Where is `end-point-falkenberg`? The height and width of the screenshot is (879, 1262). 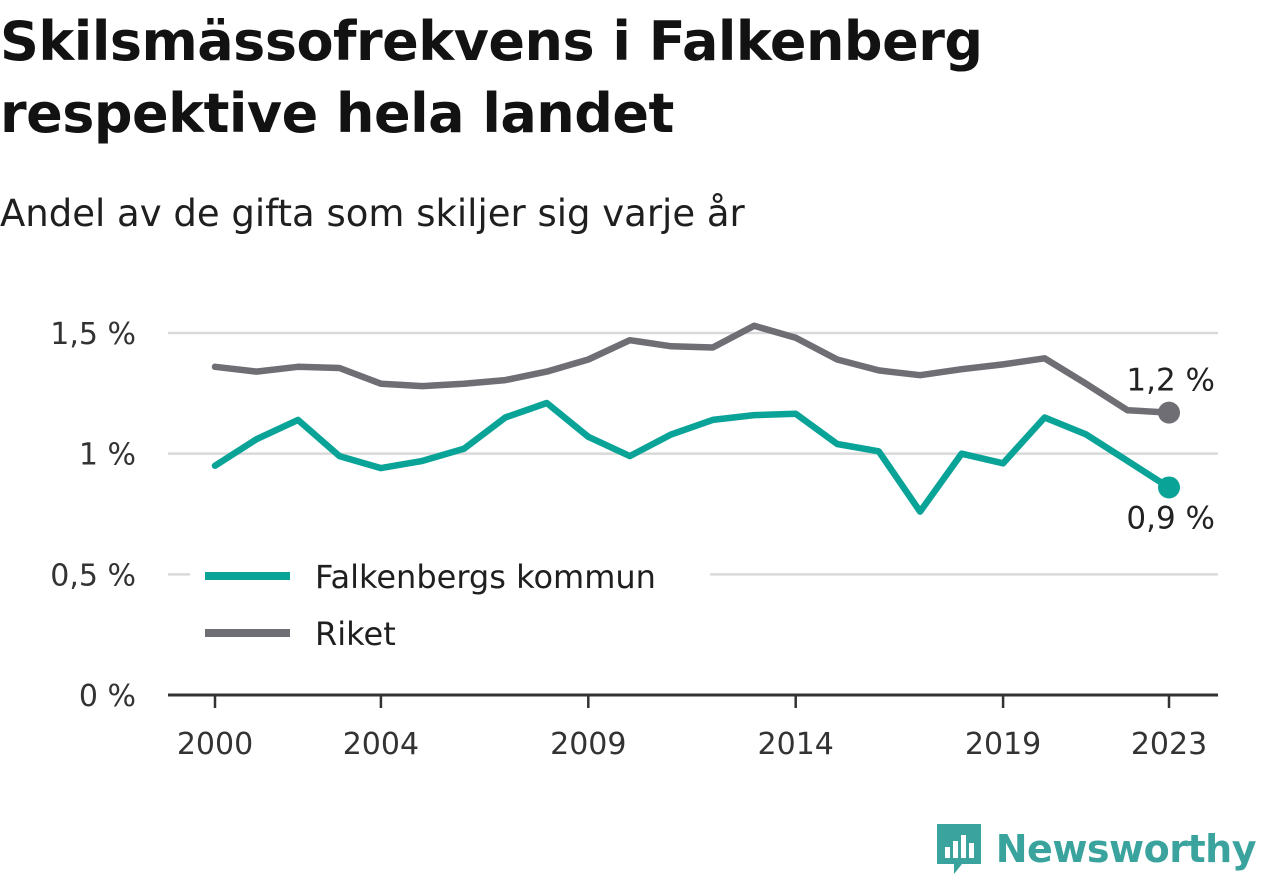
end-point-falkenberg is located at coordinates (1169, 487).